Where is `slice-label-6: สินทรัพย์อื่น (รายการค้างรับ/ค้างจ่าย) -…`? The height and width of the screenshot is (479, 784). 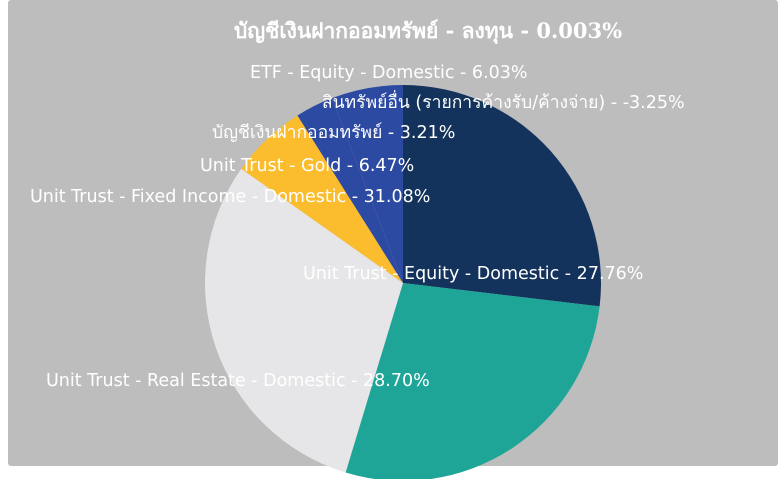 slice-label-6: สินทรัพย์อื่น (รายการค้างรับ/ค้างจ่าย) -… is located at coordinates (503, 101).